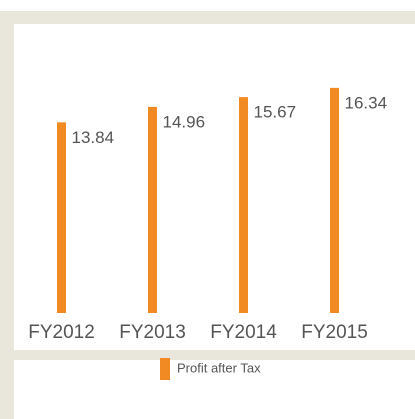 Image resolution: width=415 pixels, height=419 pixels. What do you see at coordinates (93, 137) in the screenshot?
I see `value-label: 13.84` at bounding box center [93, 137].